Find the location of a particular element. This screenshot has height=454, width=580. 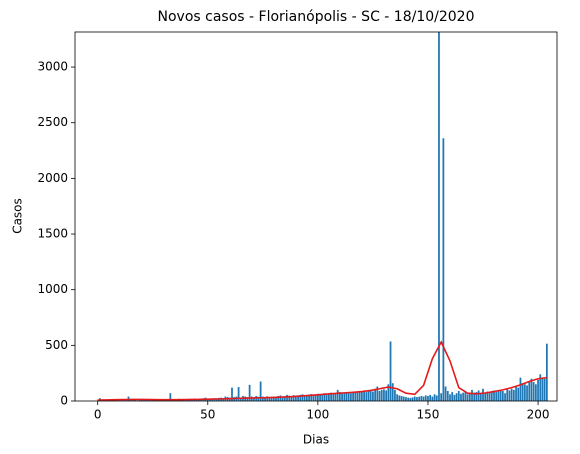

y-tick-label: 500 is located at coordinates (56, 345).